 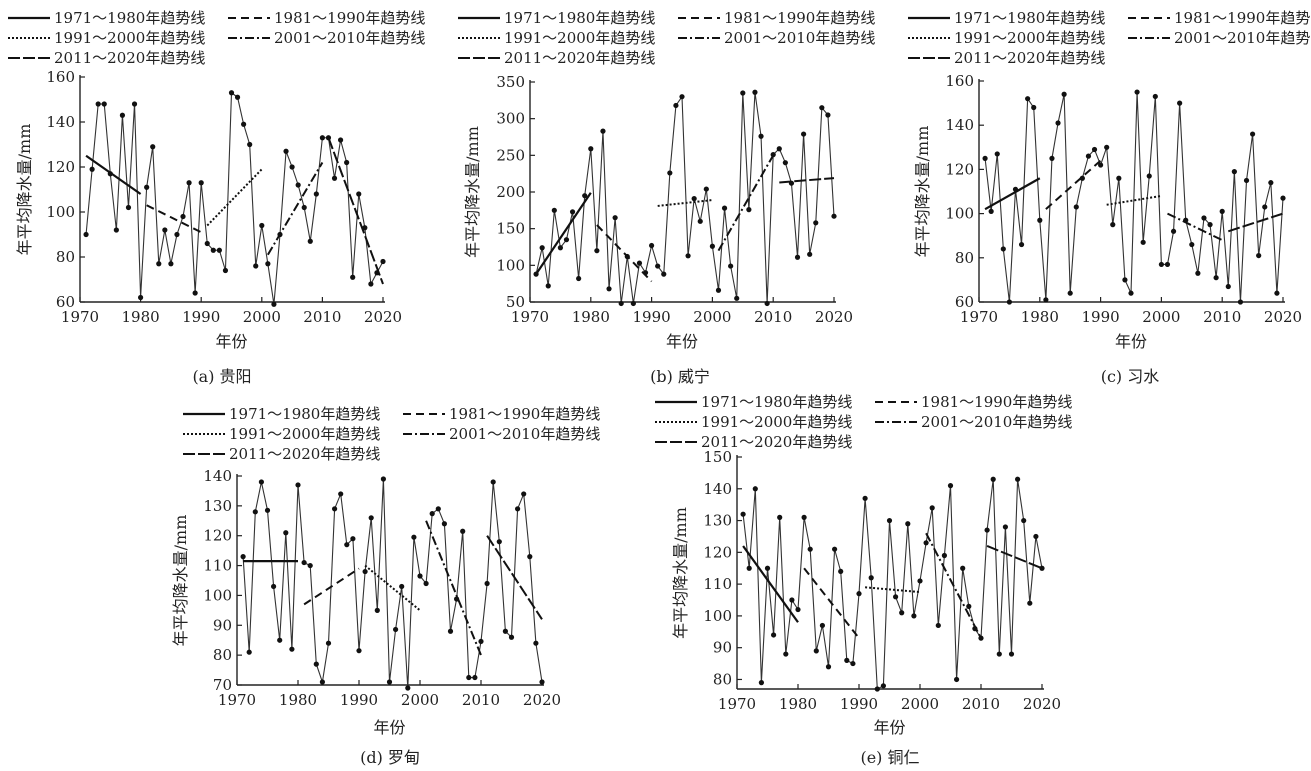 I want to click on legend-entry: 1971～1980年趋势线, so click(x=753, y=402).